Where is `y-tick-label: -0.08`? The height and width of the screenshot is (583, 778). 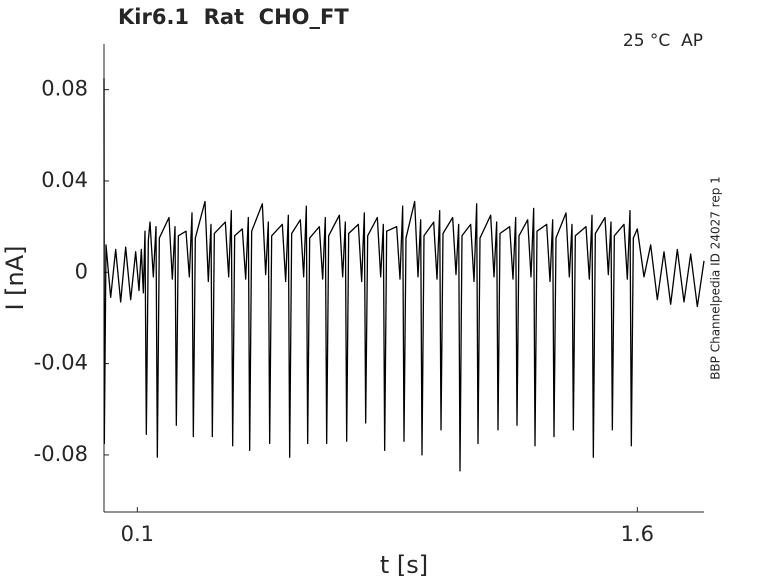 y-tick-label: -0.08 is located at coordinates (61, 454).